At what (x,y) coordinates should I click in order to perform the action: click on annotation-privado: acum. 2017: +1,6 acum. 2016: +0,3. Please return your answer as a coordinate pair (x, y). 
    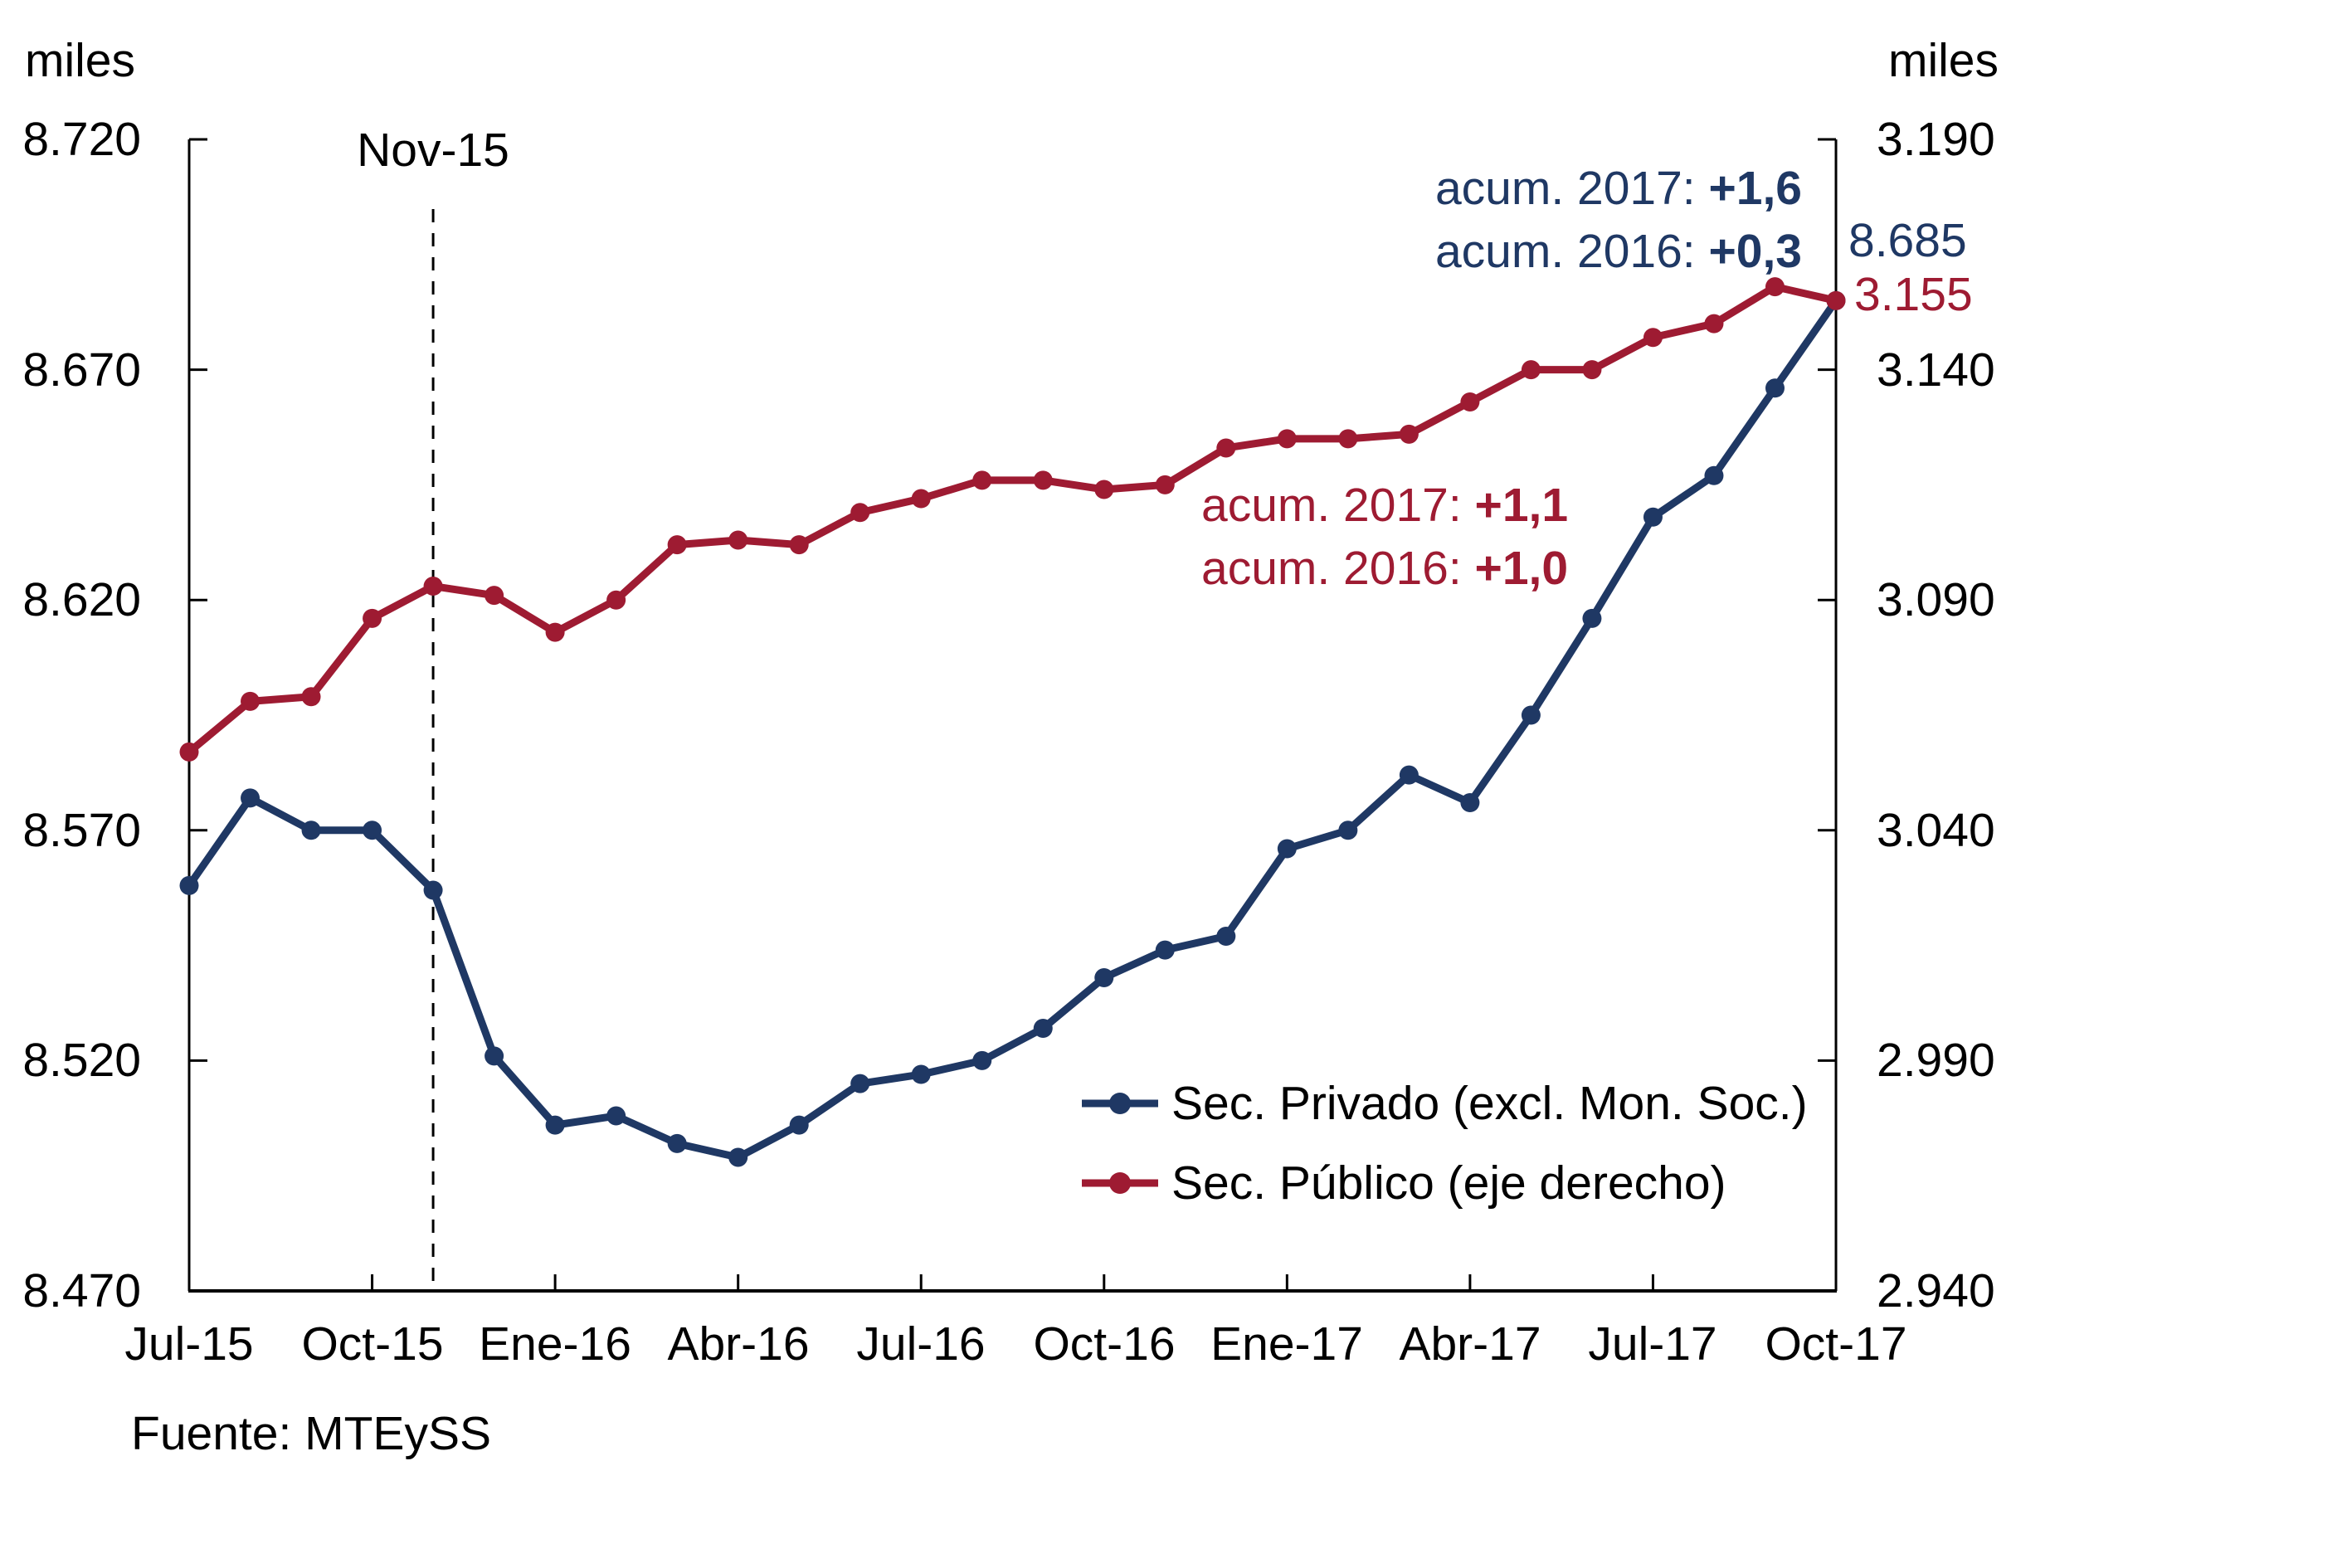
    Looking at the image, I should click on (1618, 220).